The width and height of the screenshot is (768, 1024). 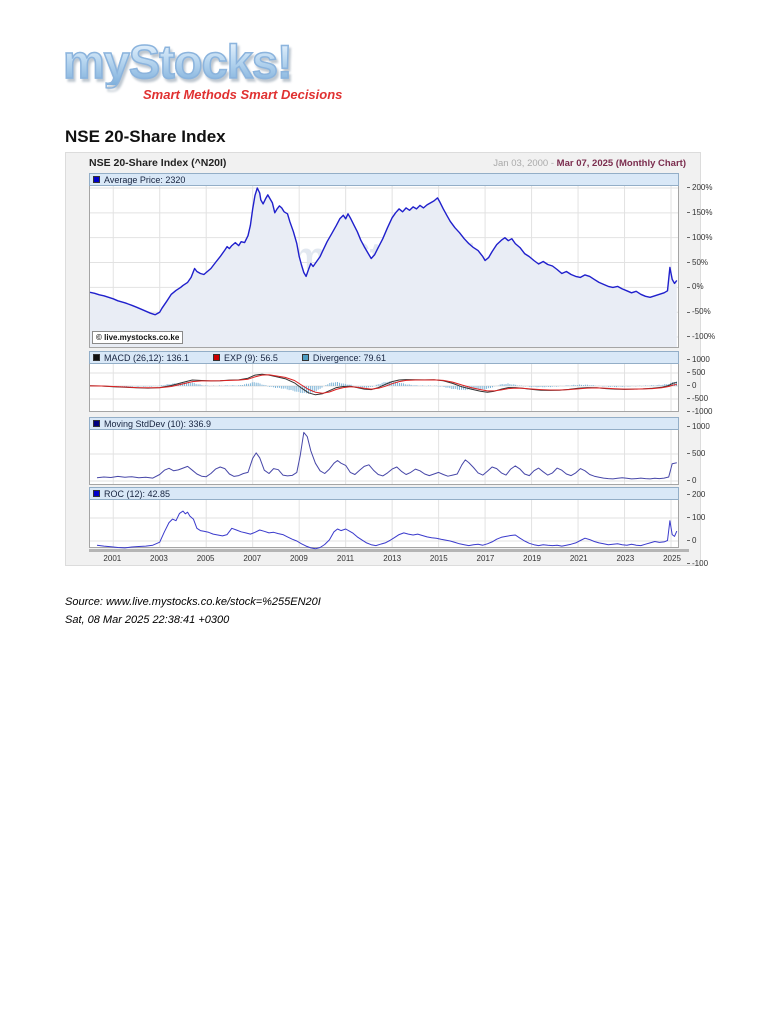 What do you see at coordinates (701, 337) in the screenshot?
I see `y-tick-label: -100%` at bounding box center [701, 337].